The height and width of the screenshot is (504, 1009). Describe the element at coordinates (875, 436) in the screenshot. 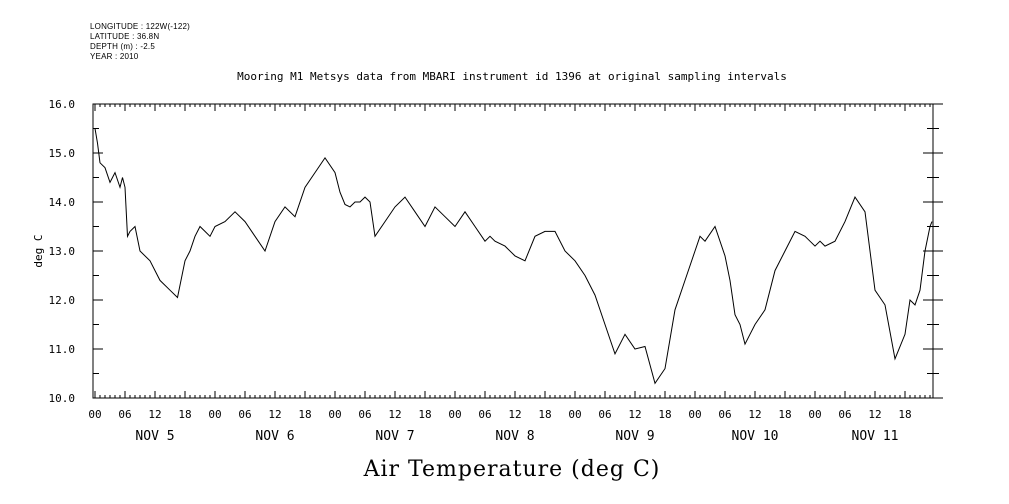

I see `x-day-label: NOV 11` at that location.